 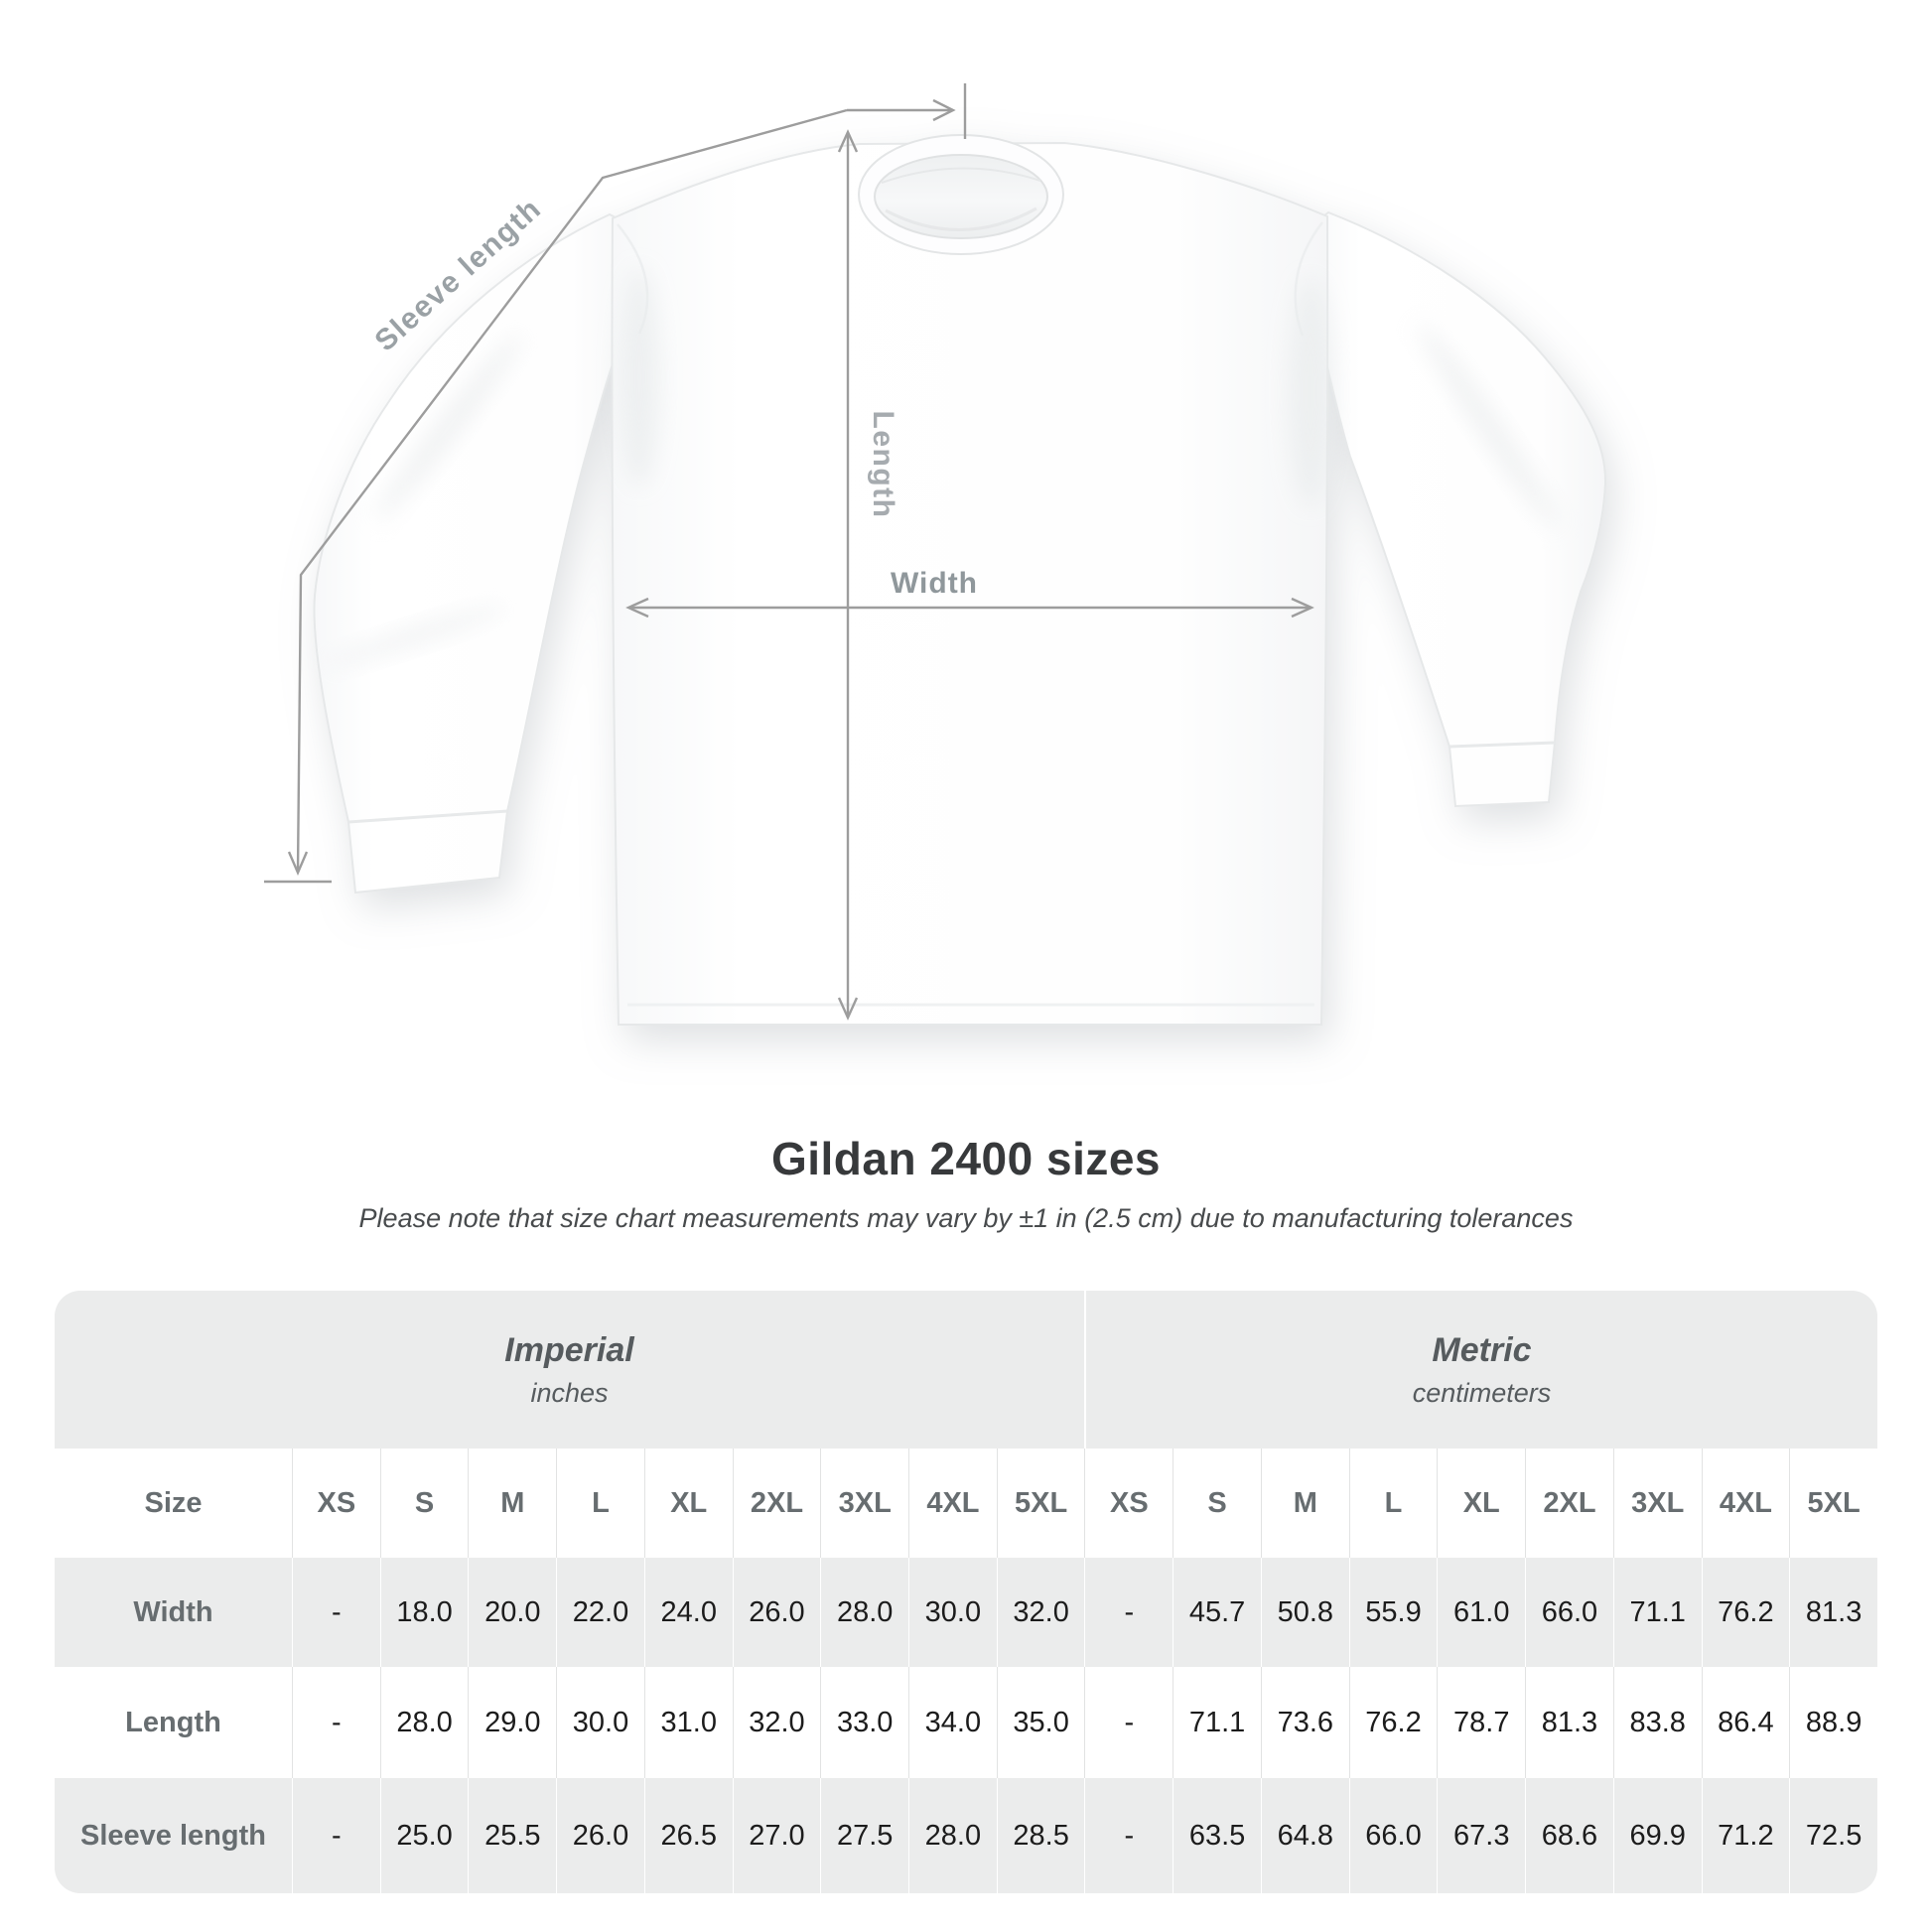 What do you see at coordinates (1657, 1722) in the screenshot?
I see `value-cell: 83.8` at bounding box center [1657, 1722].